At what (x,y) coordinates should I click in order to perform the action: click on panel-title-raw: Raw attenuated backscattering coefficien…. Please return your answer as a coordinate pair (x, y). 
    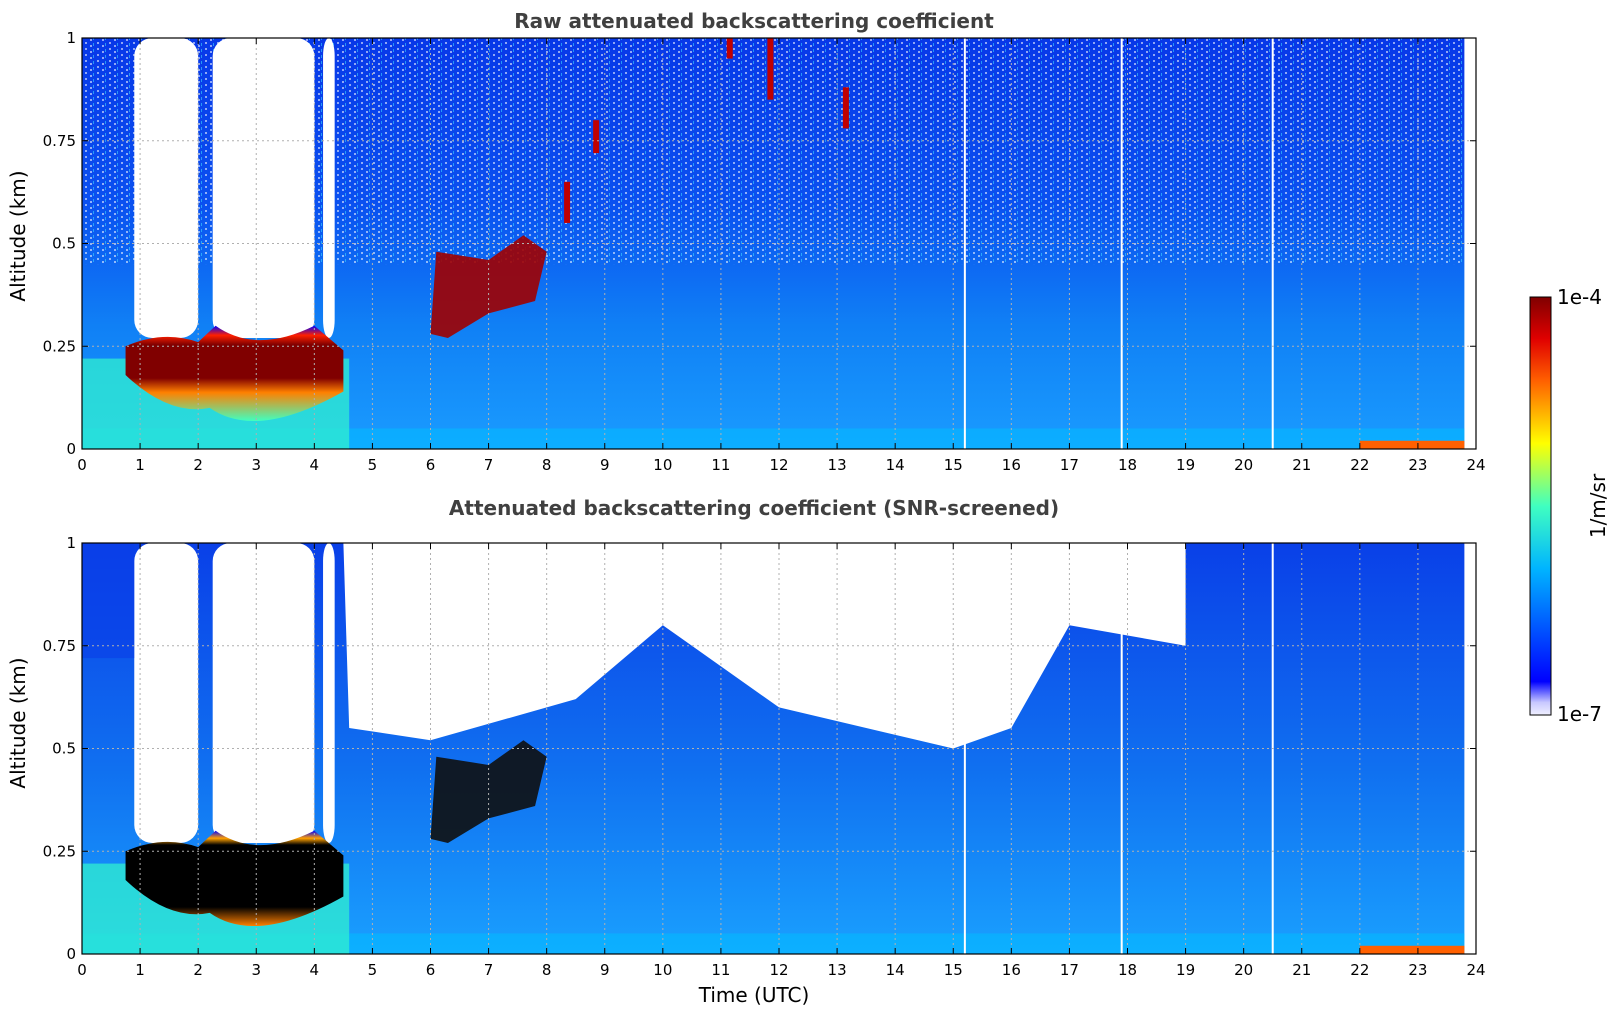
    Looking at the image, I should click on (754, 21).